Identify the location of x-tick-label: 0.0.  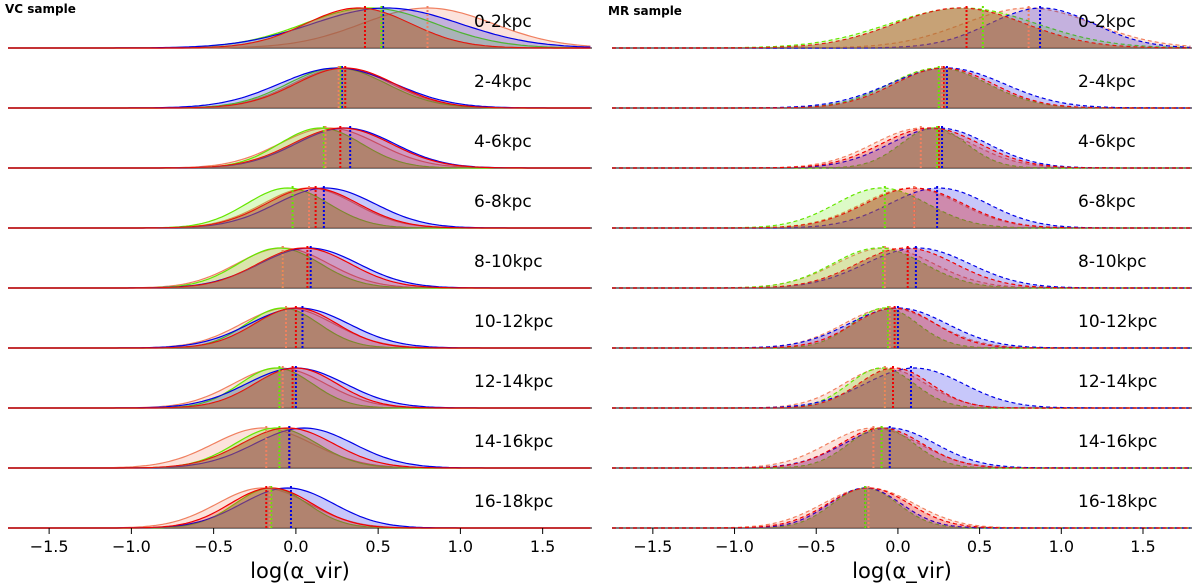
(295, 546).